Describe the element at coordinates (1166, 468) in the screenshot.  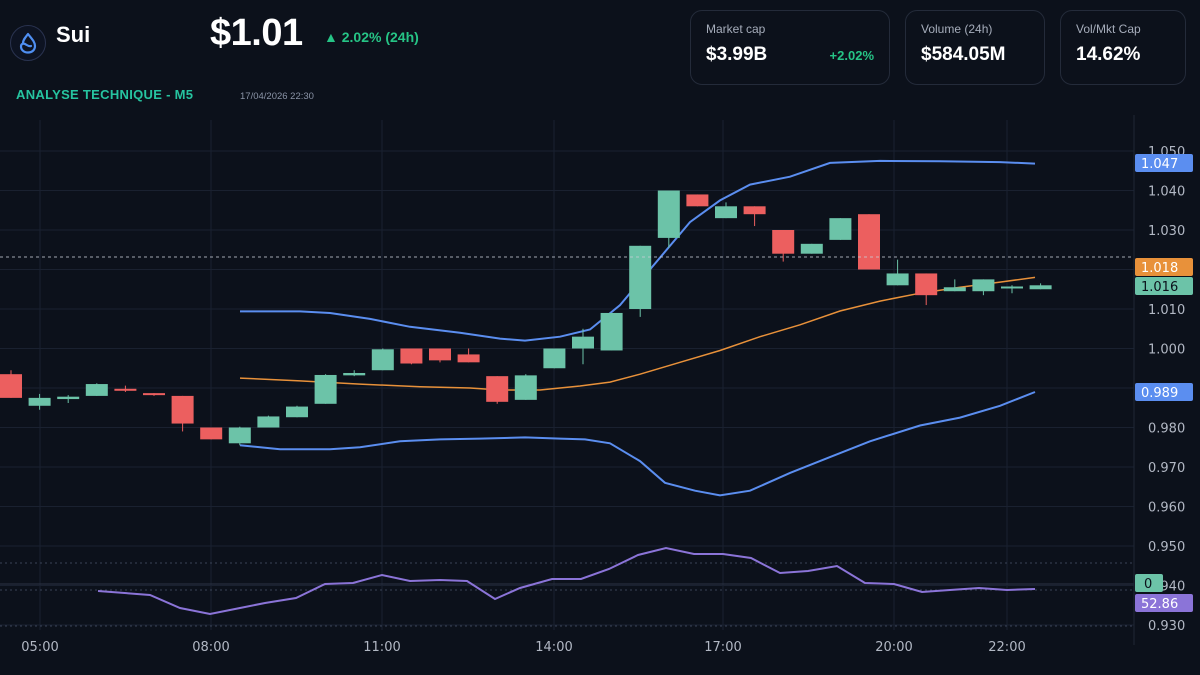
I see `svg-text: 0.970` at that location.